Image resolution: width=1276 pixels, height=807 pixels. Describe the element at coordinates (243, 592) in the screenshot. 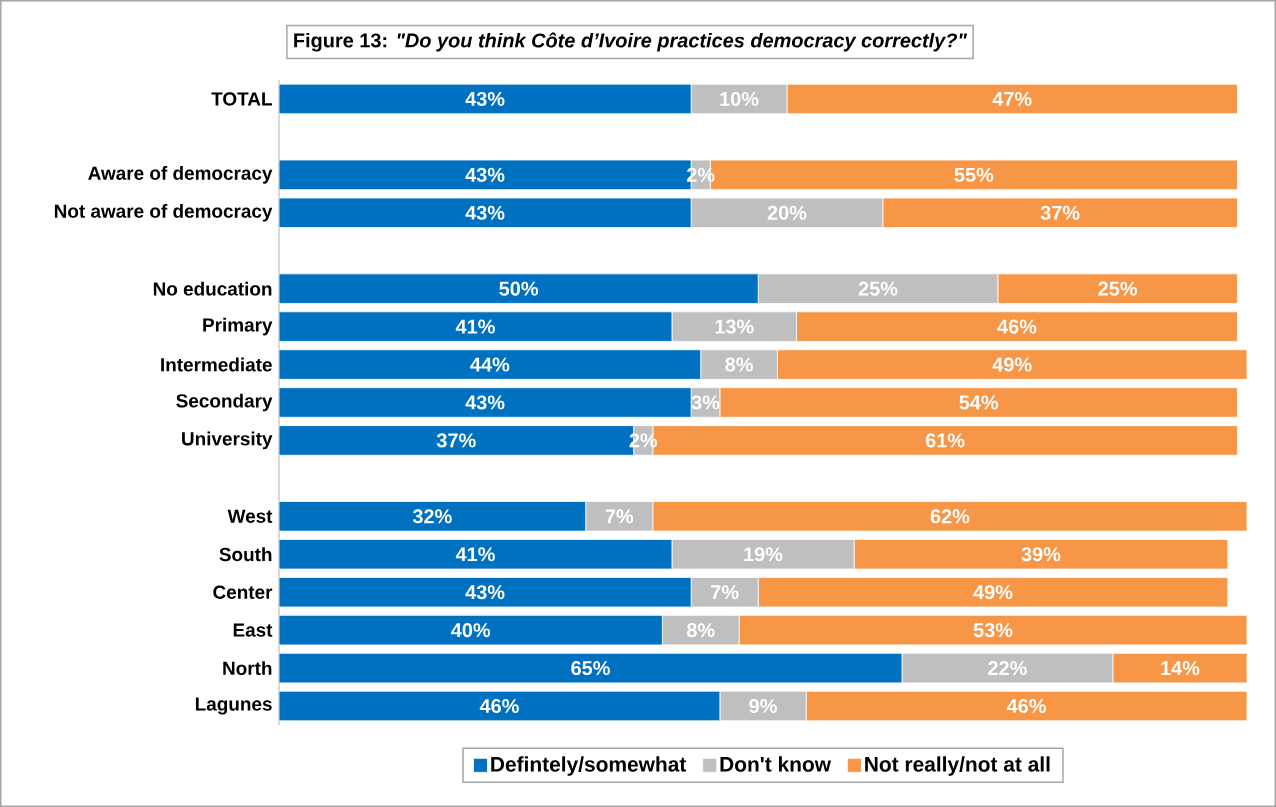

I see `y-tick-label: Center` at that location.